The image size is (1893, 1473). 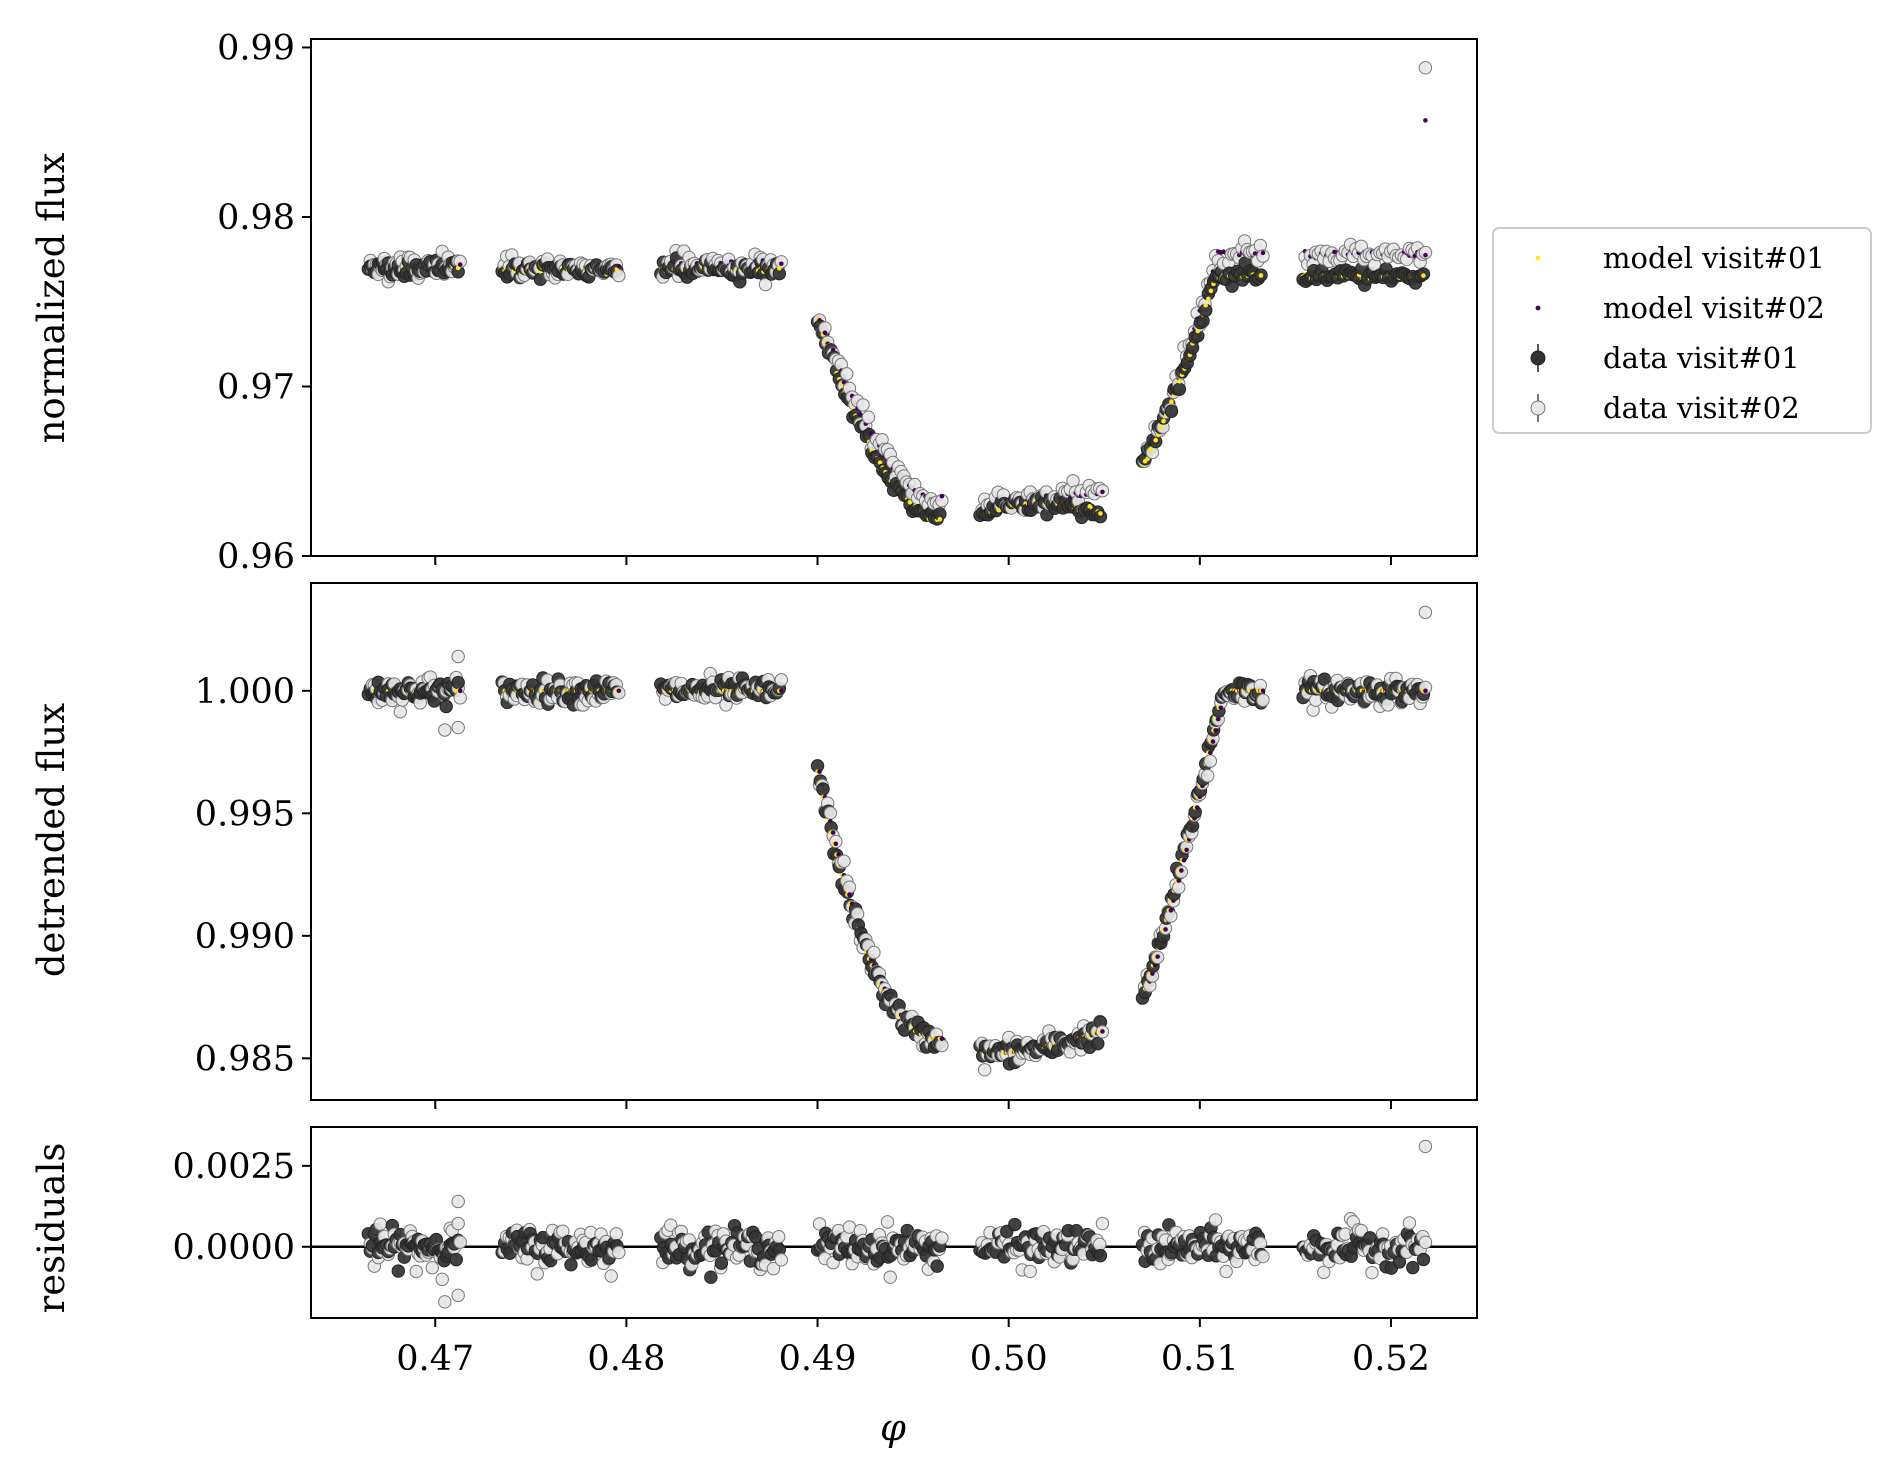 What do you see at coordinates (256, 48) in the screenshot?
I see `ytick-label: 0.99` at bounding box center [256, 48].